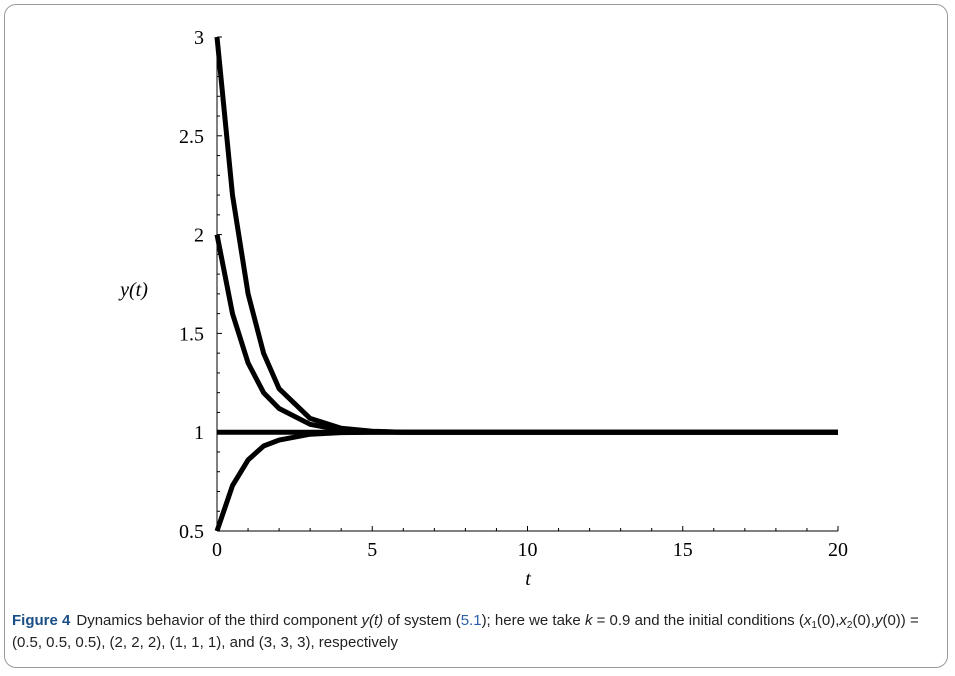 This screenshot has height=676, width=955. I want to click on caption-x1: x, so click(807, 620).